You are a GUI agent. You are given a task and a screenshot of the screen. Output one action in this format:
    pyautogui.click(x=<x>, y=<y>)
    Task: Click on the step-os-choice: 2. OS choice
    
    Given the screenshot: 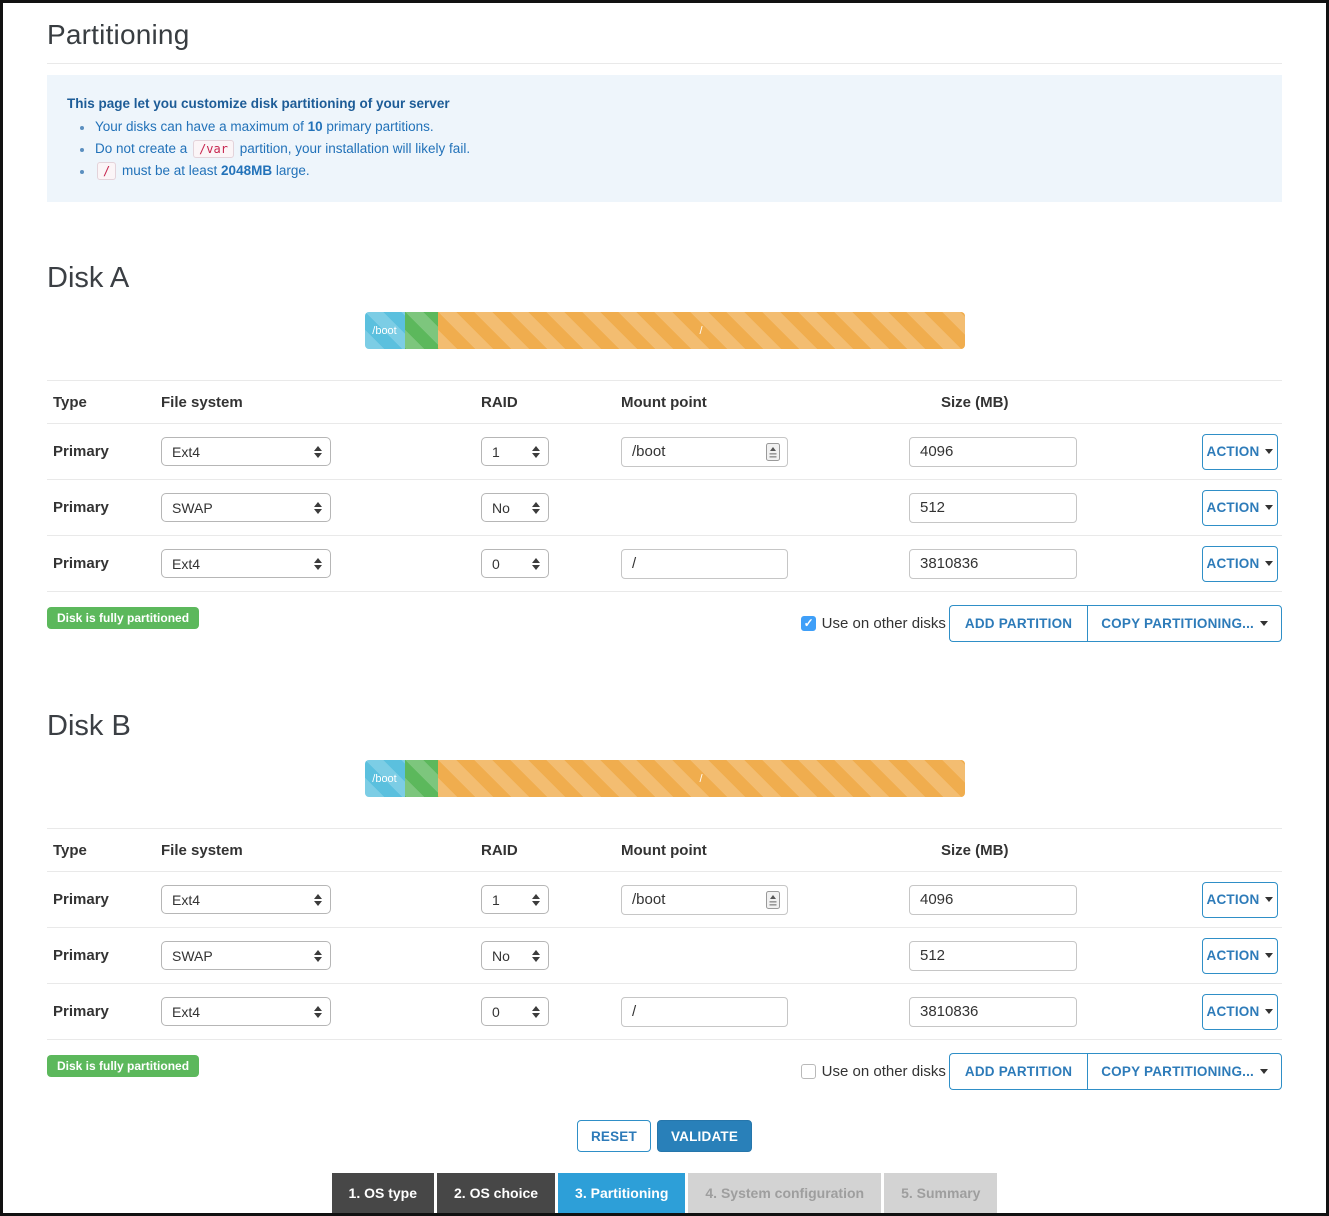 What is the action you would take?
    pyautogui.click(x=496, y=1193)
    